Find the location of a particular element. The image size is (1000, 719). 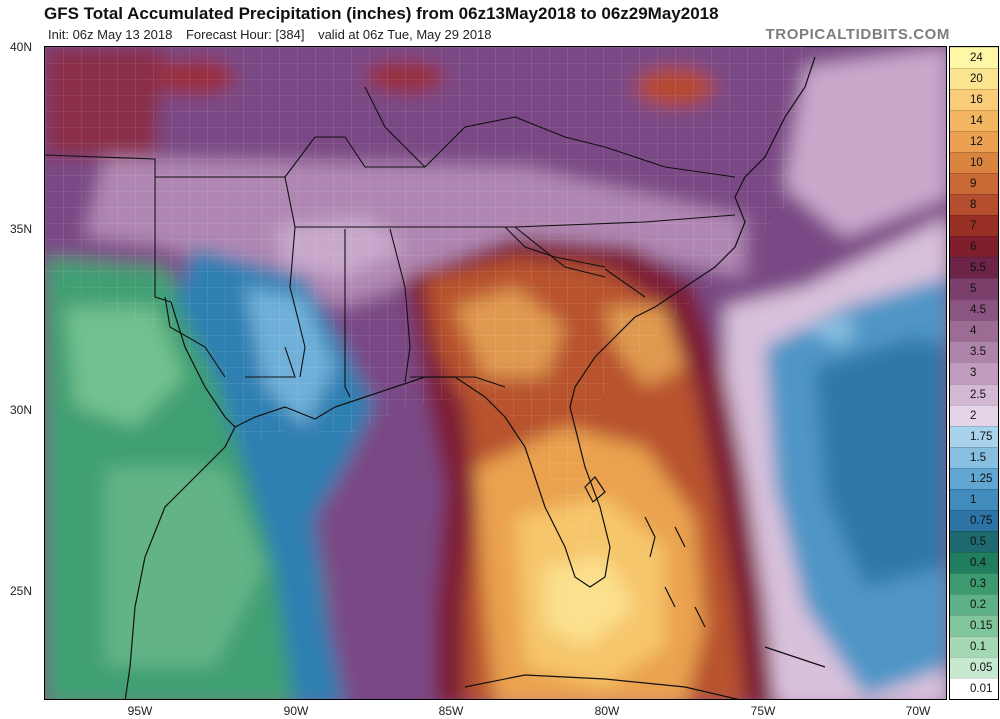

colorbar-level: 1.75 is located at coordinates (974, 436).